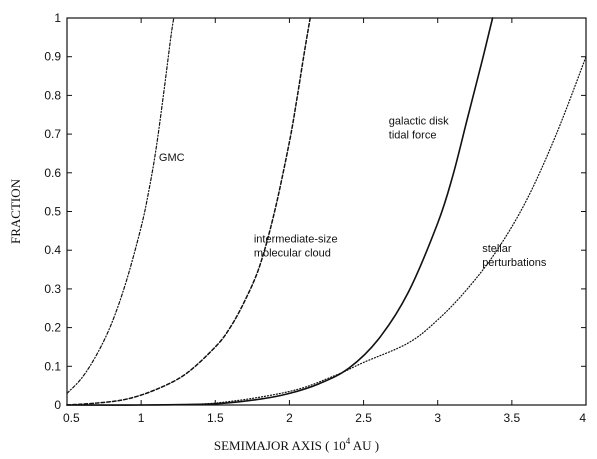  Describe the element at coordinates (419, 128) in the screenshot. I see `curve-annotation-3: galactic disk tidal force` at that location.